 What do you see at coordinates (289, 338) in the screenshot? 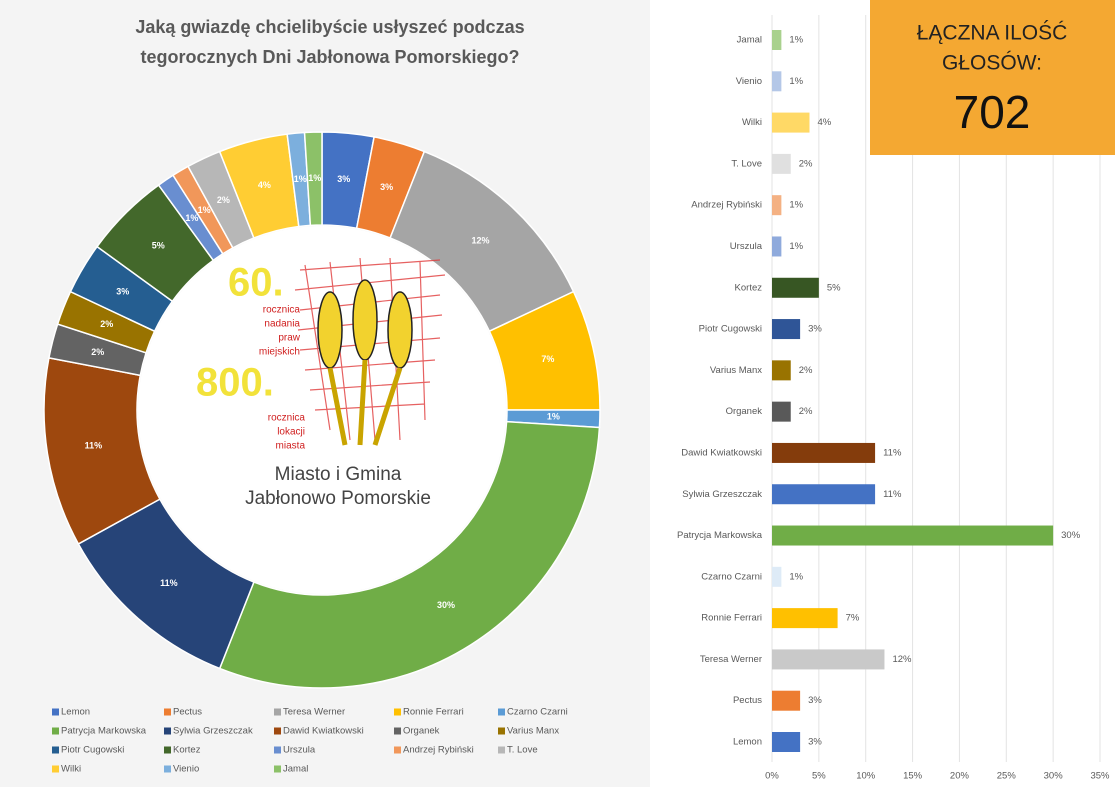
I see `logo-text: praw` at bounding box center [289, 338].